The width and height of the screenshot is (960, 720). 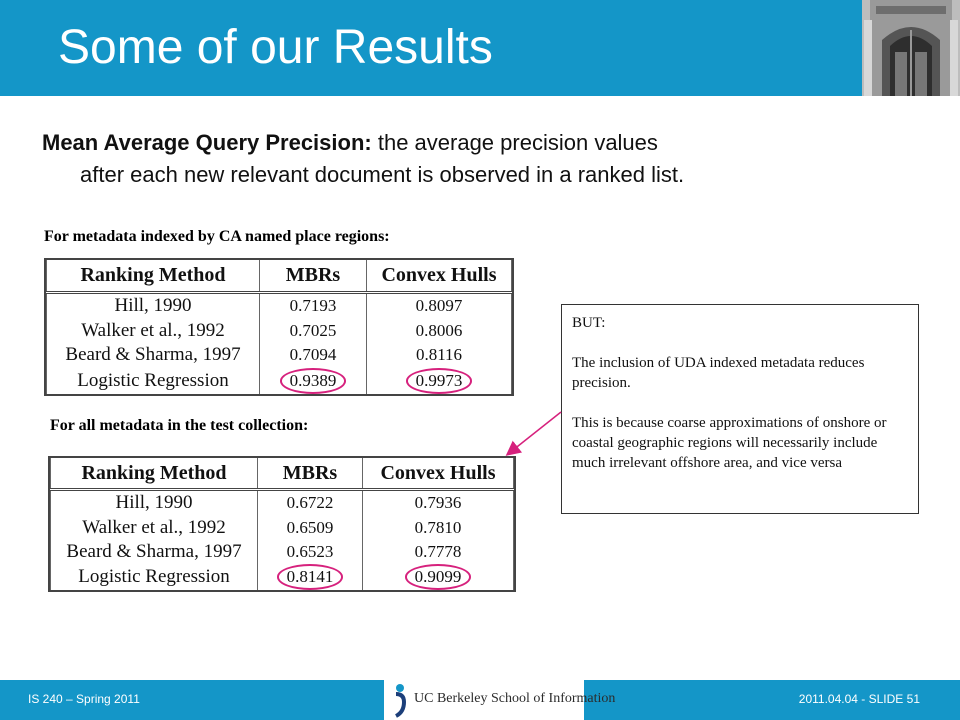 I want to click on logo-text: UC Berkeley School of Information, so click(x=515, y=698).